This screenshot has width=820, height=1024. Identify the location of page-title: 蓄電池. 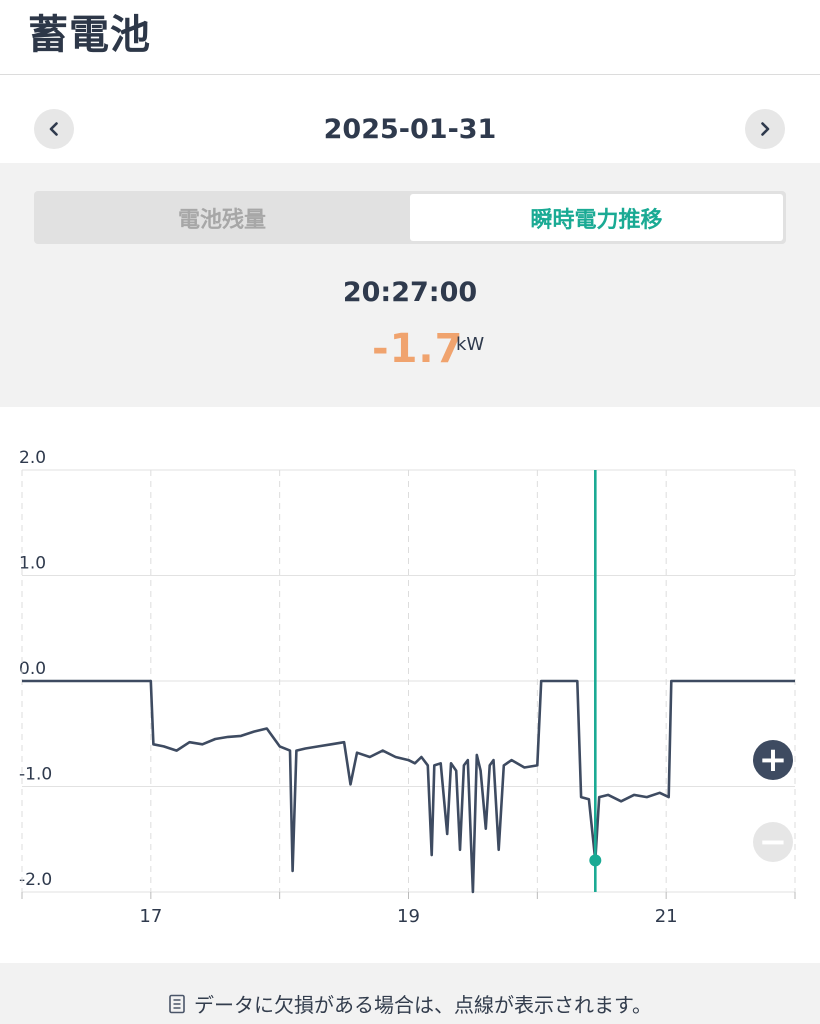
(89, 35).